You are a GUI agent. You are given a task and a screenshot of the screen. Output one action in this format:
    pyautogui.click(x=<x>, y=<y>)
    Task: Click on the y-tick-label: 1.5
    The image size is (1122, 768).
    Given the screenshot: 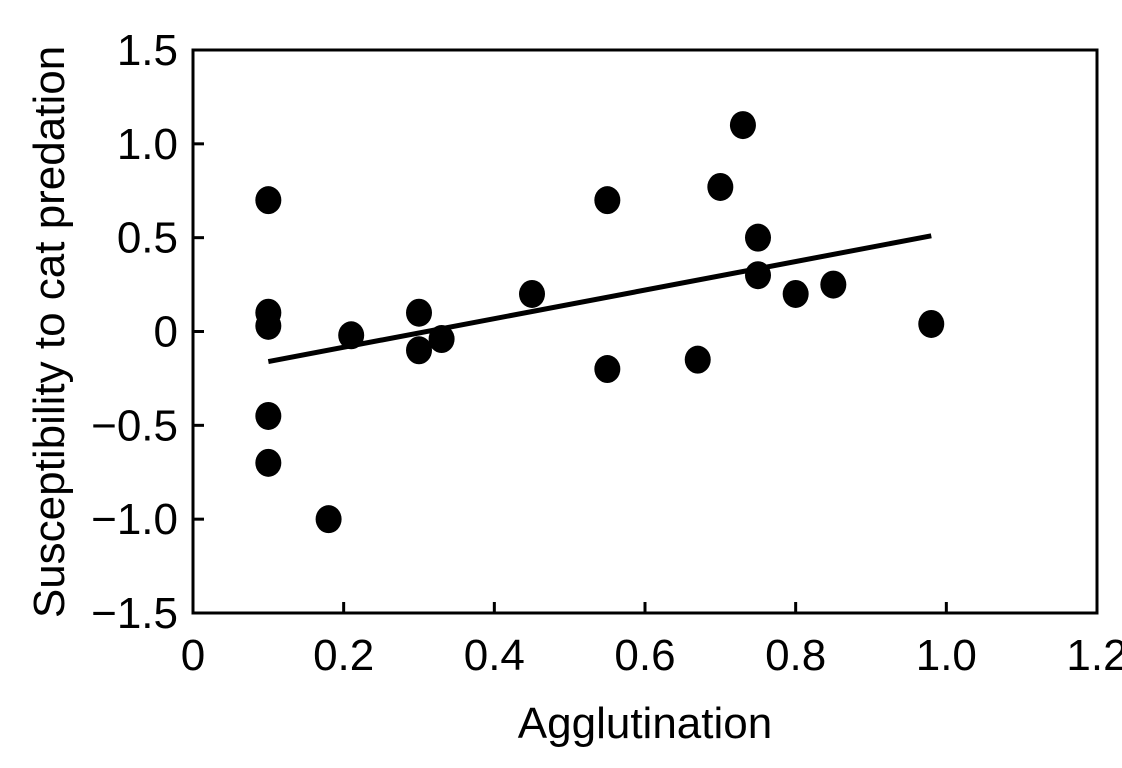 What is the action you would take?
    pyautogui.click(x=147, y=50)
    